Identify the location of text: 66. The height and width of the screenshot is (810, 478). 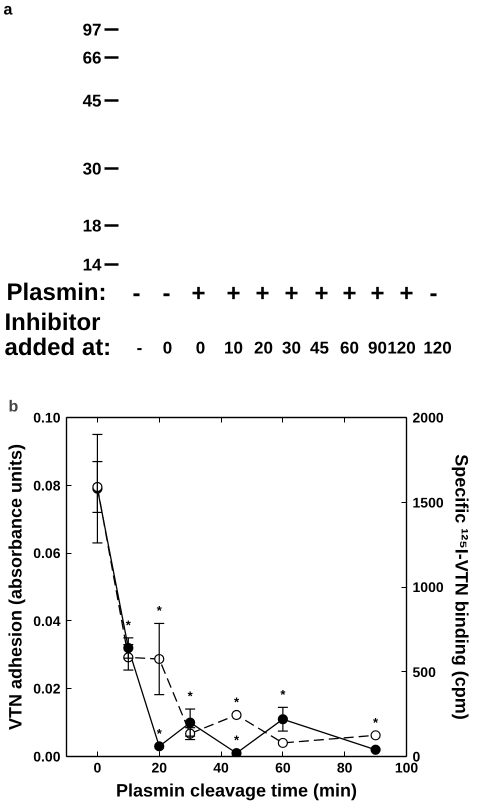
(92, 58).